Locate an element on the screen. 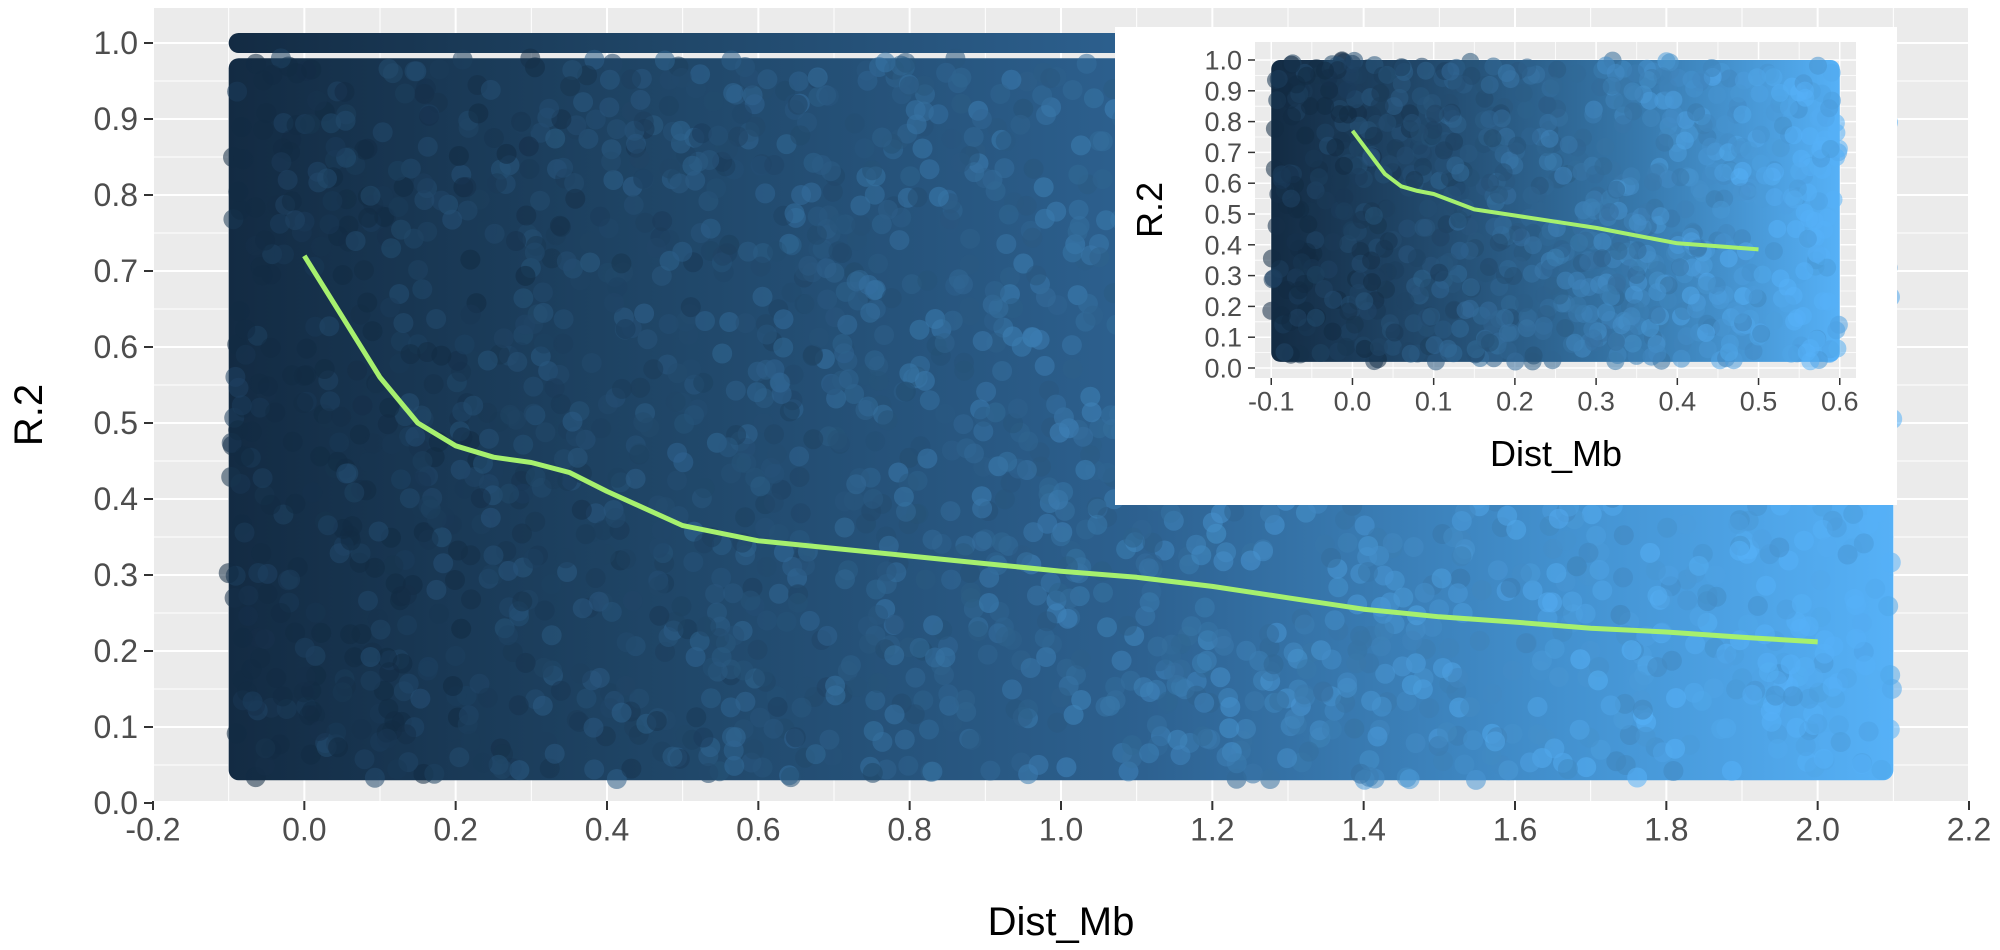  x-tick-label: 0.2 is located at coordinates (455, 829).